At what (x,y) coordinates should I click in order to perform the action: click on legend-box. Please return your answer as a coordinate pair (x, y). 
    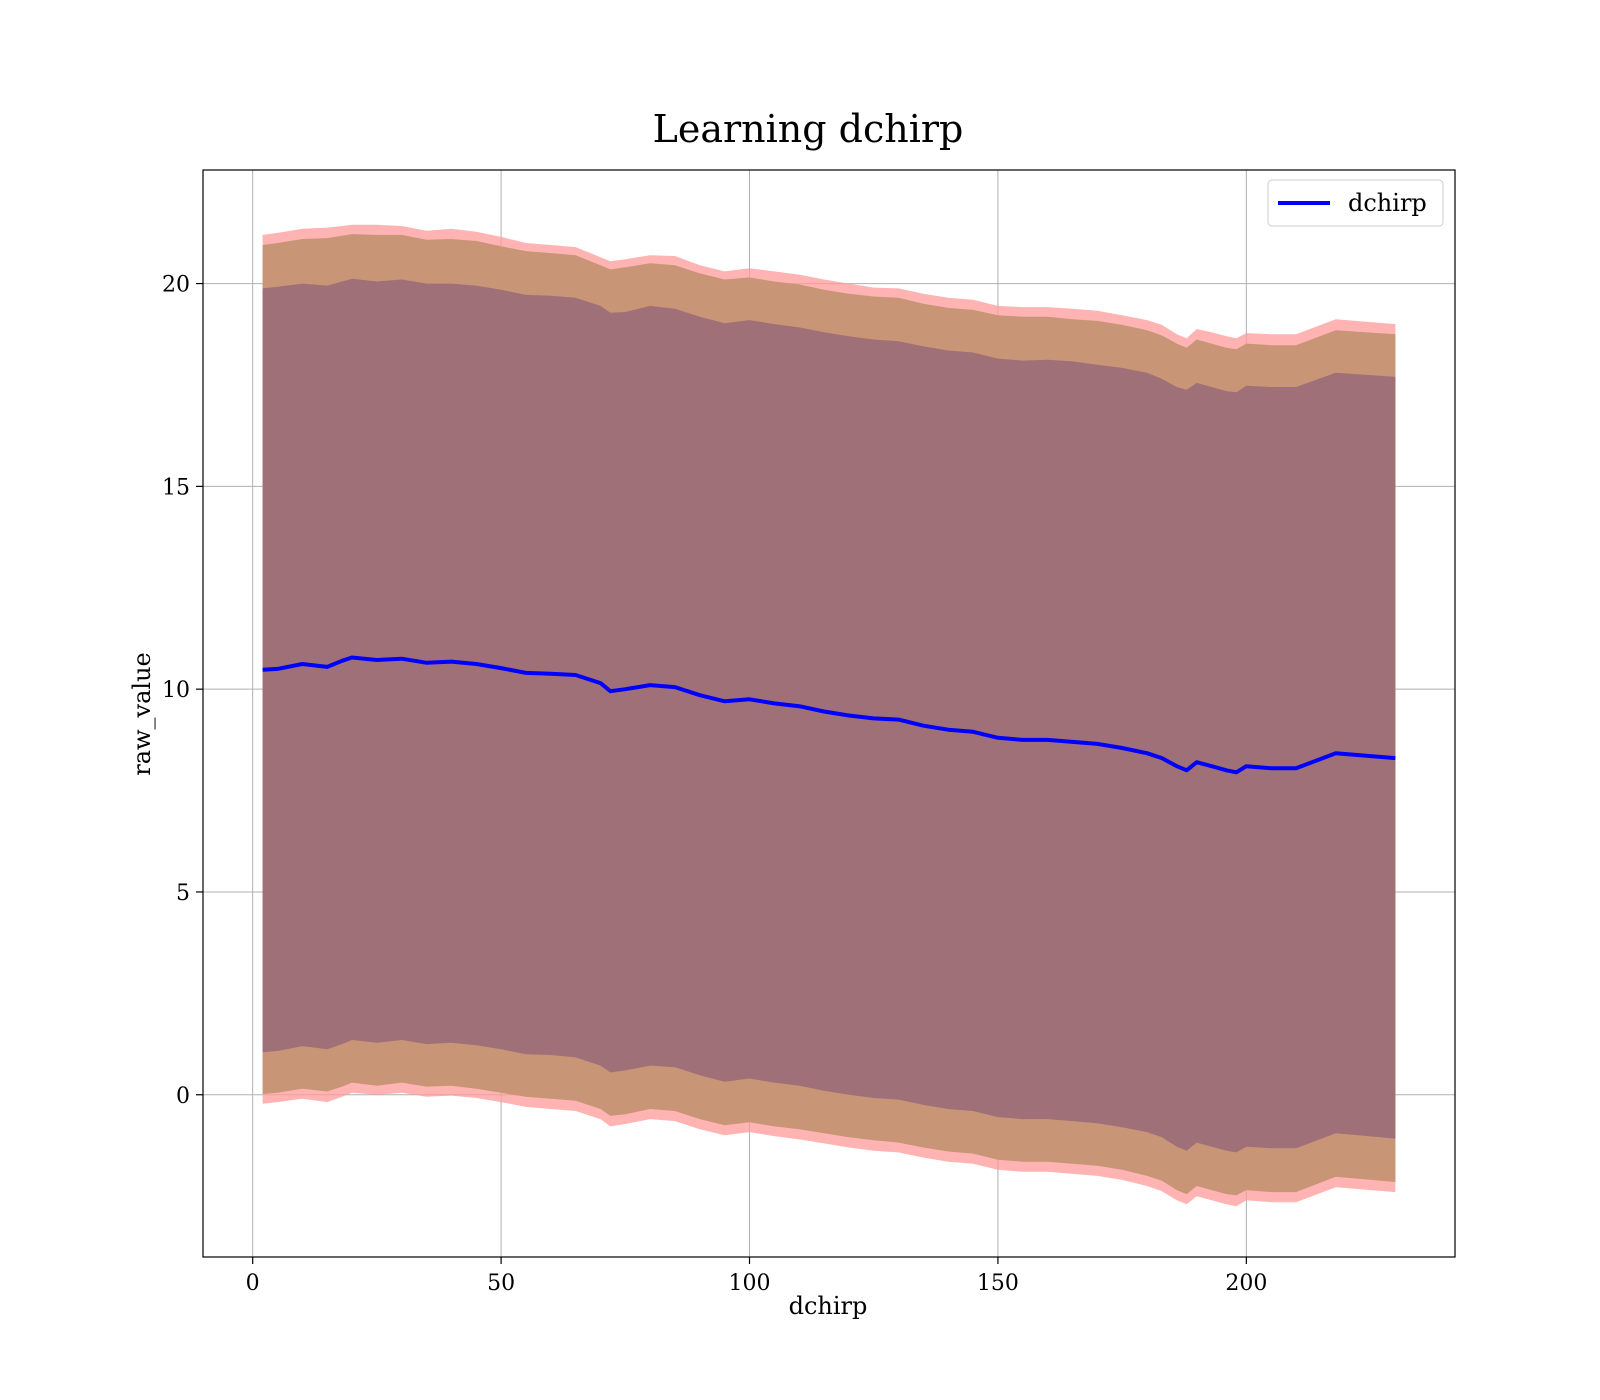
    Looking at the image, I should click on (1355, 203).